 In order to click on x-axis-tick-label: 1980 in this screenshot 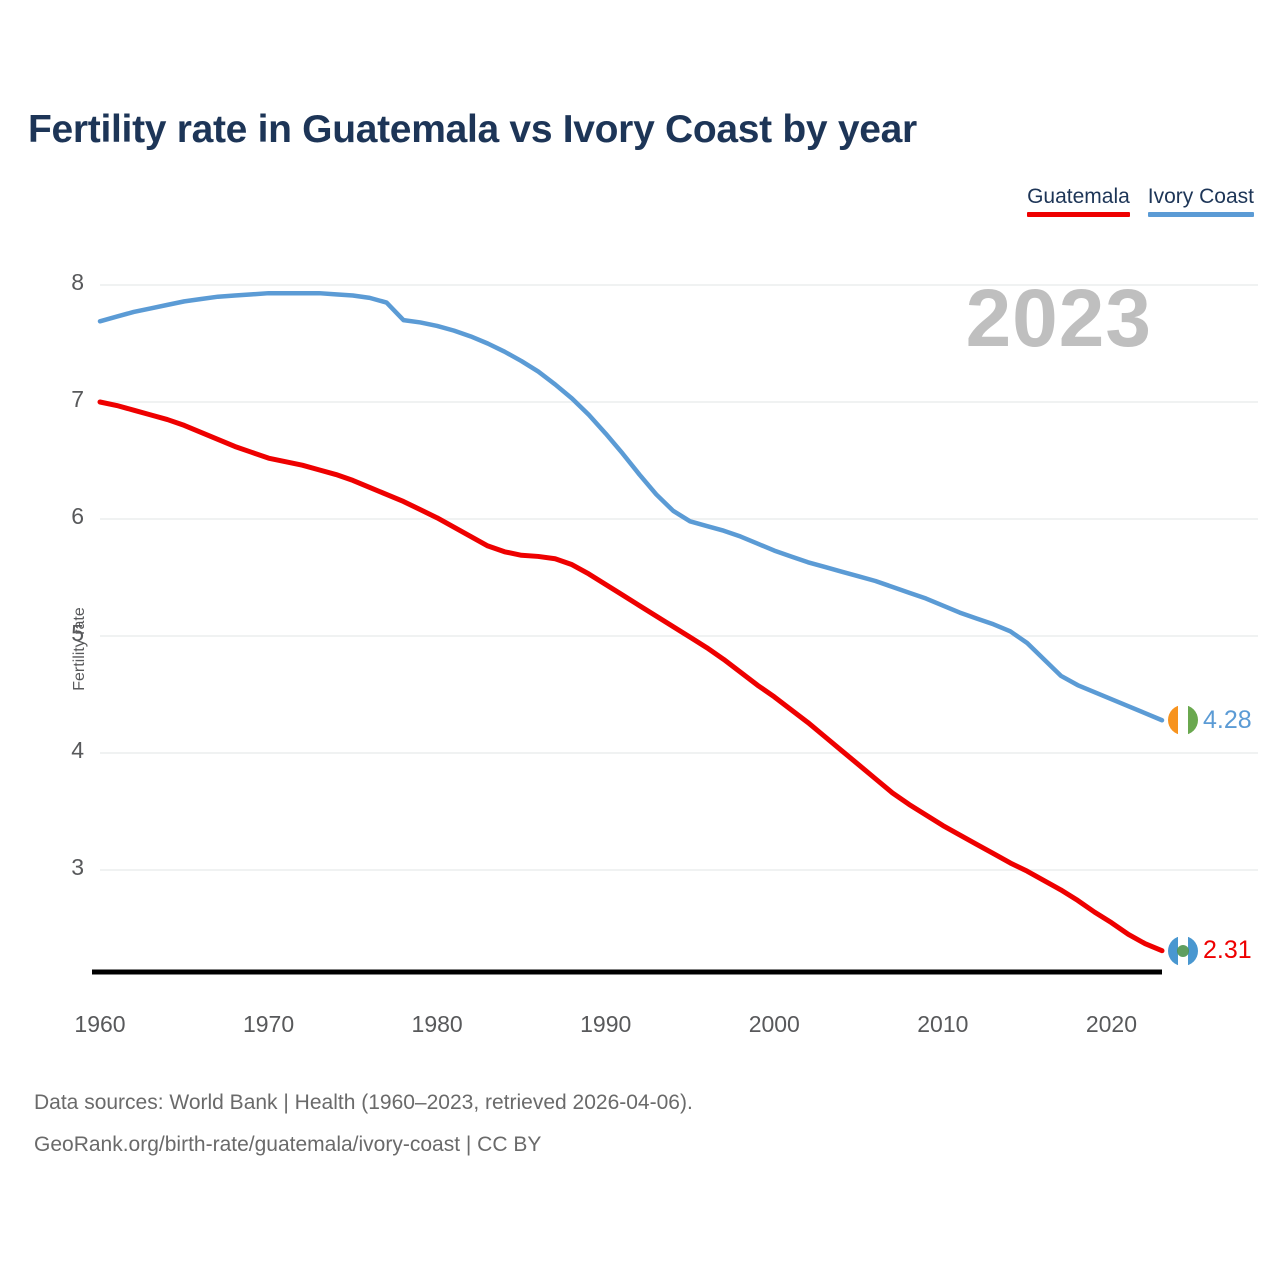, I will do `click(437, 1024)`.